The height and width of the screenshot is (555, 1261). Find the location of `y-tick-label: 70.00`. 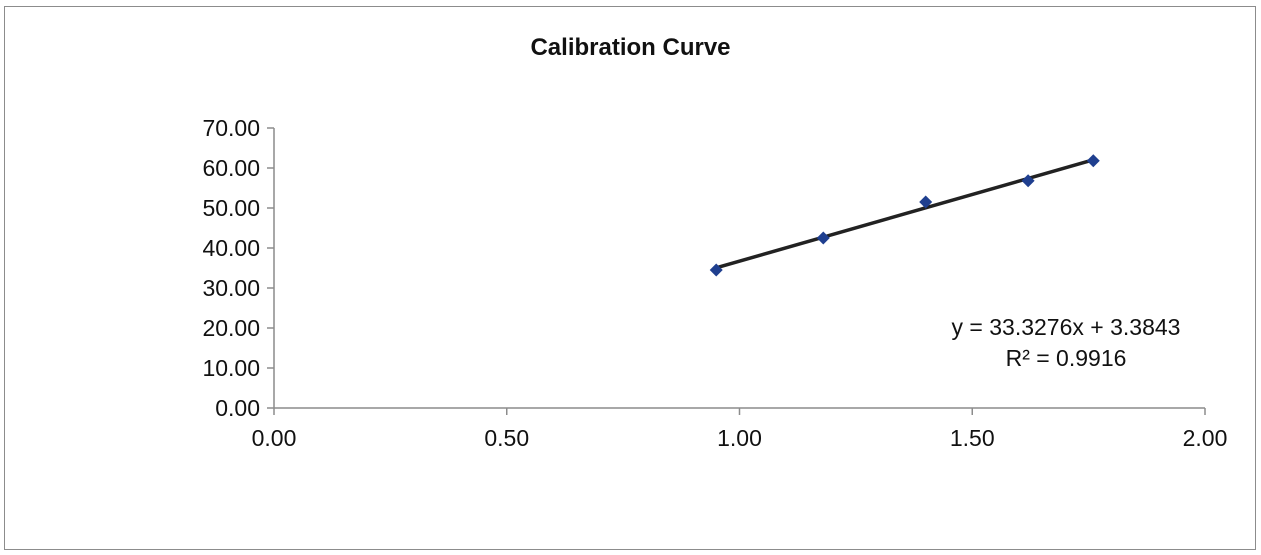

y-tick-label: 70.00 is located at coordinates (231, 128).